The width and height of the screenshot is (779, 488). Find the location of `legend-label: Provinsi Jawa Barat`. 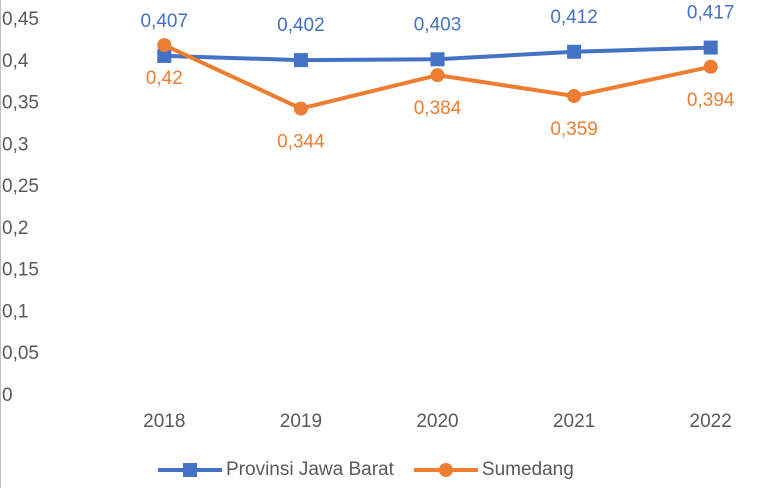

legend-label: Provinsi Jawa Barat is located at coordinates (310, 469).